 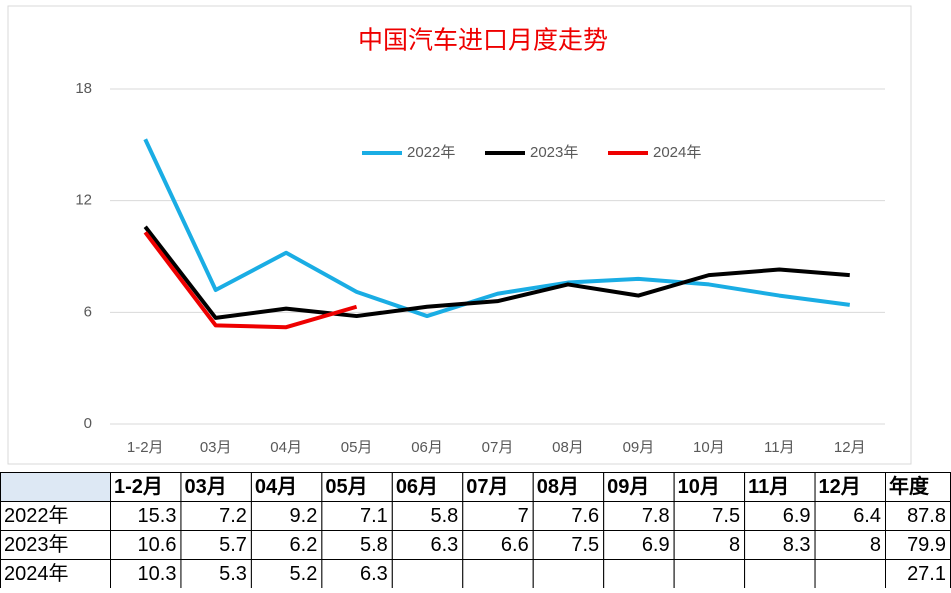 What do you see at coordinates (233, 574) in the screenshot?
I see `table-value: 5.3` at bounding box center [233, 574].